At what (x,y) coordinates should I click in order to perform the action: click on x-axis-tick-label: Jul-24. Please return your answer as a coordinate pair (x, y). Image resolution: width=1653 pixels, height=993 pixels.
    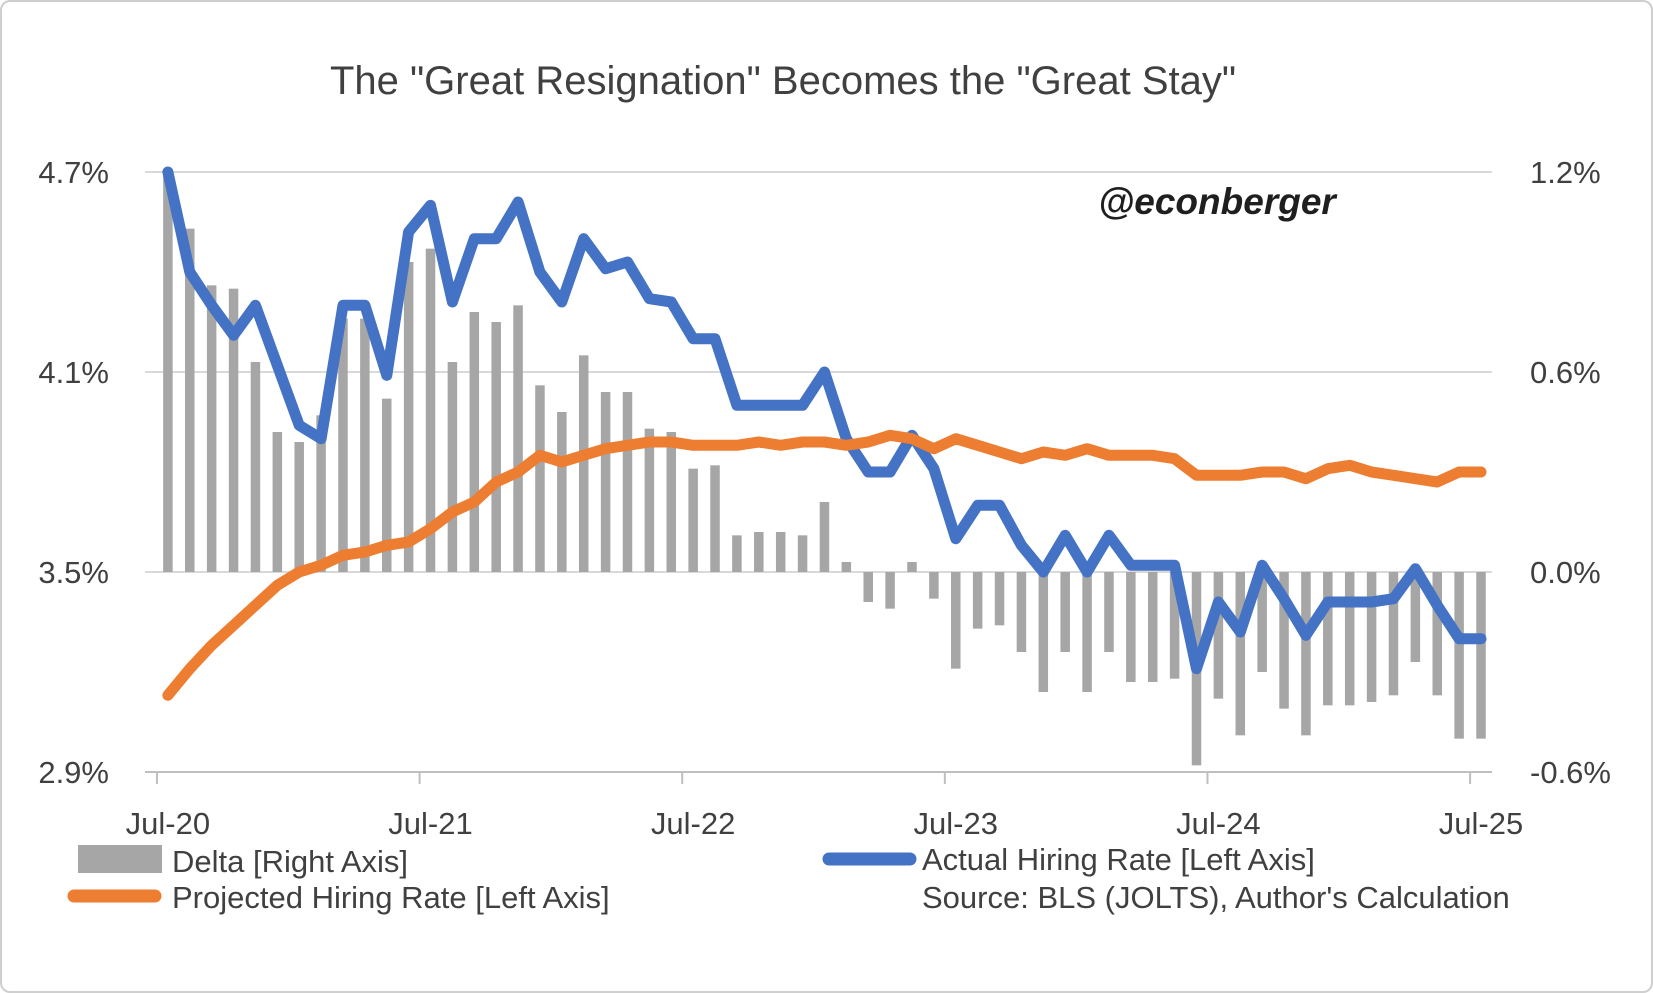
    Looking at the image, I should click on (1218, 823).